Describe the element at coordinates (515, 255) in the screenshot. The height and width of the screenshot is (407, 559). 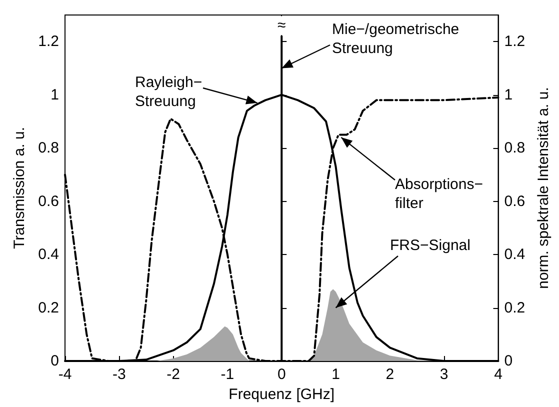
I see `y2-tick-label: 0.4` at that location.